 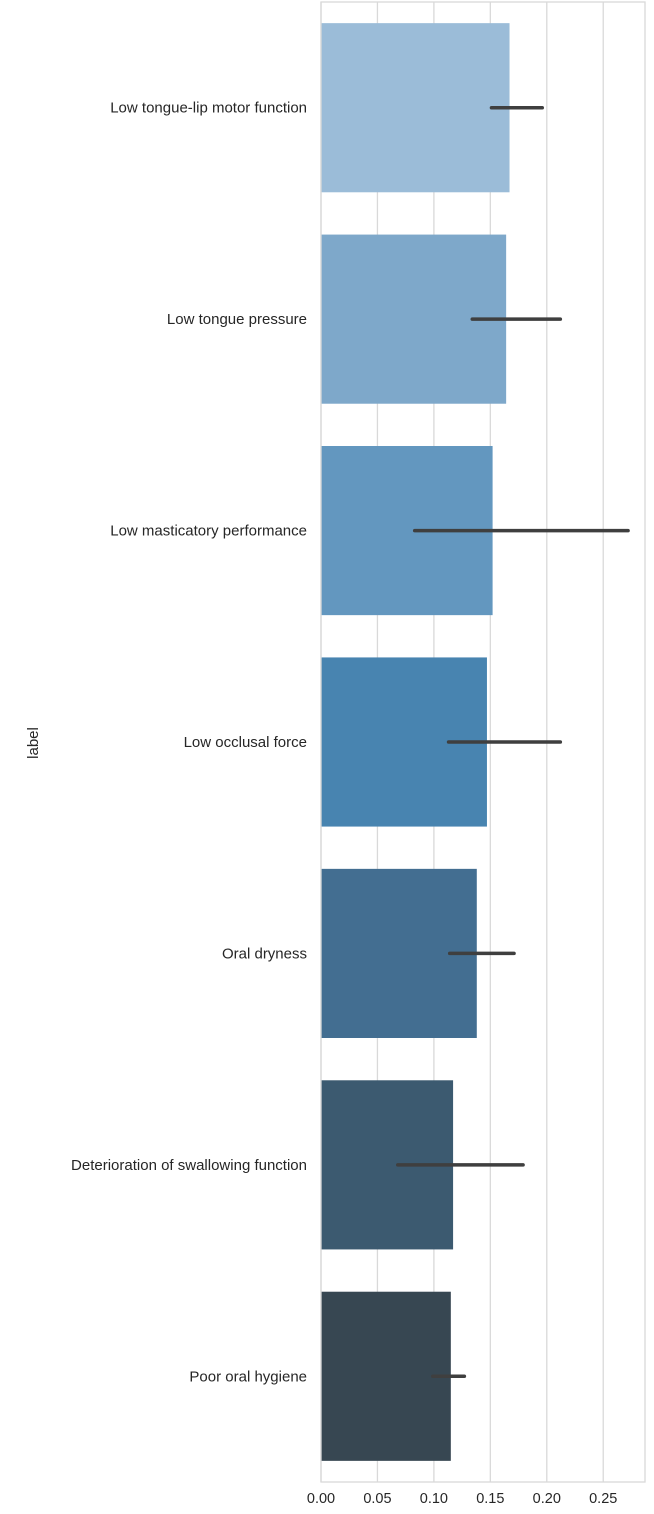 What do you see at coordinates (490, 1499) in the screenshot?
I see `x-tick-label: 0.15` at bounding box center [490, 1499].